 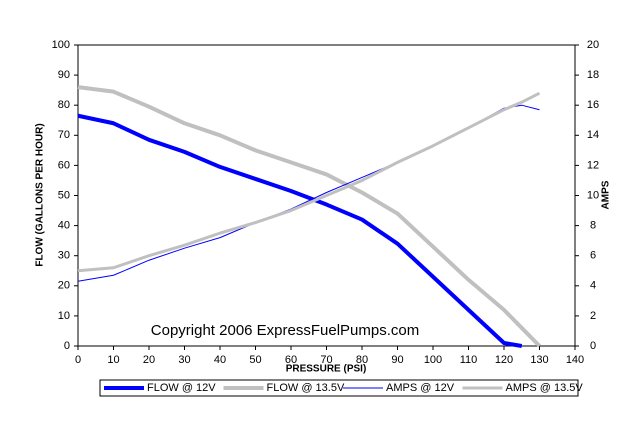 What do you see at coordinates (113, 360) in the screenshot?
I see `x-tick-label: 10` at bounding box center [113, 360].